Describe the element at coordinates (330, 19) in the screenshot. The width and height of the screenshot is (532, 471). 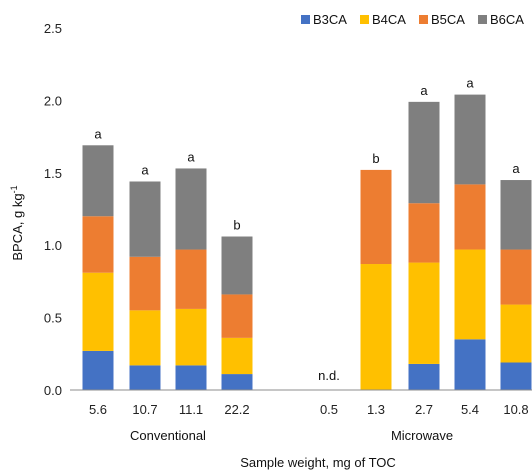
I see `legend-label: B3CA` at that location.